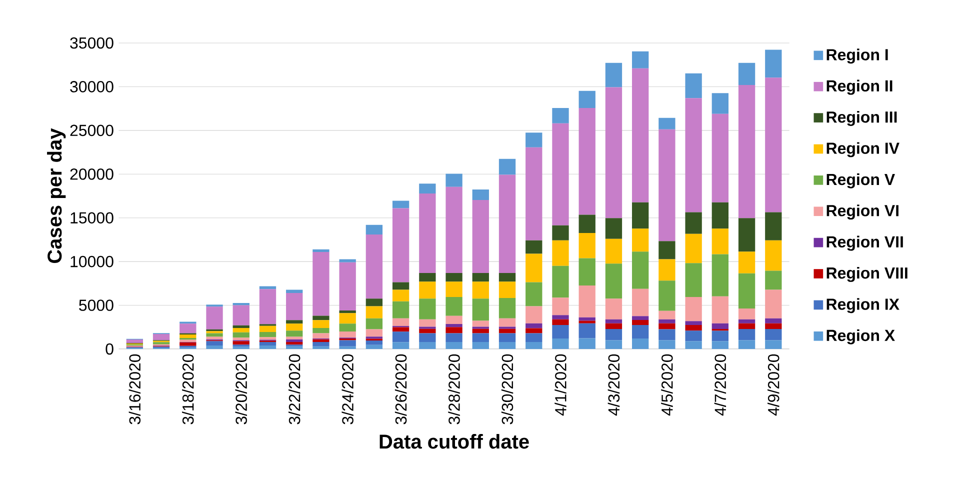  I want to click on x-tick-label: 3/30/2020, so click(507, 389).